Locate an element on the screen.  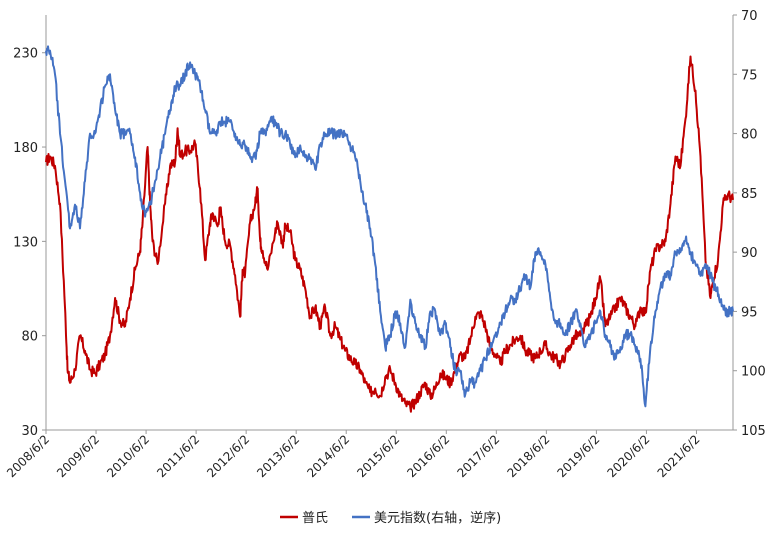
right-tick-label: 80 is located at coordinates (749, 135).